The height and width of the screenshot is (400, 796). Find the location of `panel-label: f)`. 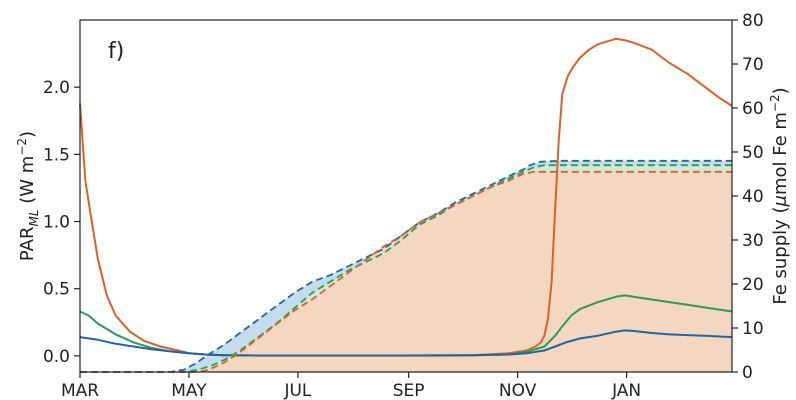

panel-label: f) is located at coordinates (116, 51).